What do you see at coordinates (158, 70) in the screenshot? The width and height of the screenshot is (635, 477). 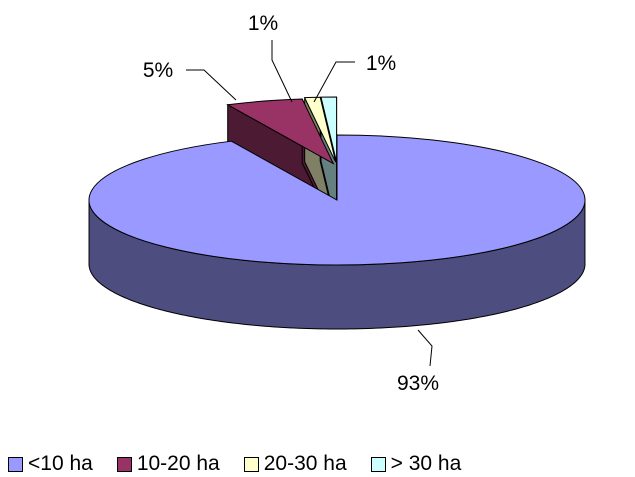 I see `data-label-1: 5%` at bounding box center [158, 70].